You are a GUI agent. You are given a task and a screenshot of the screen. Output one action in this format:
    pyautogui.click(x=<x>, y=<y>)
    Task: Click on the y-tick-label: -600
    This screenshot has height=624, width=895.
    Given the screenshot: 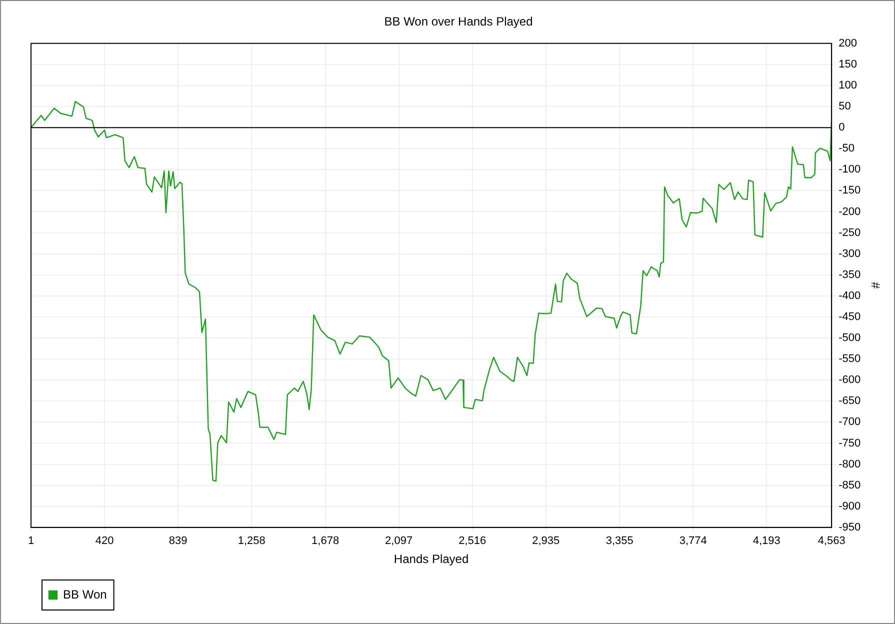 What is the action you would take?
    pyautogui.click(x=849, y=380)
    